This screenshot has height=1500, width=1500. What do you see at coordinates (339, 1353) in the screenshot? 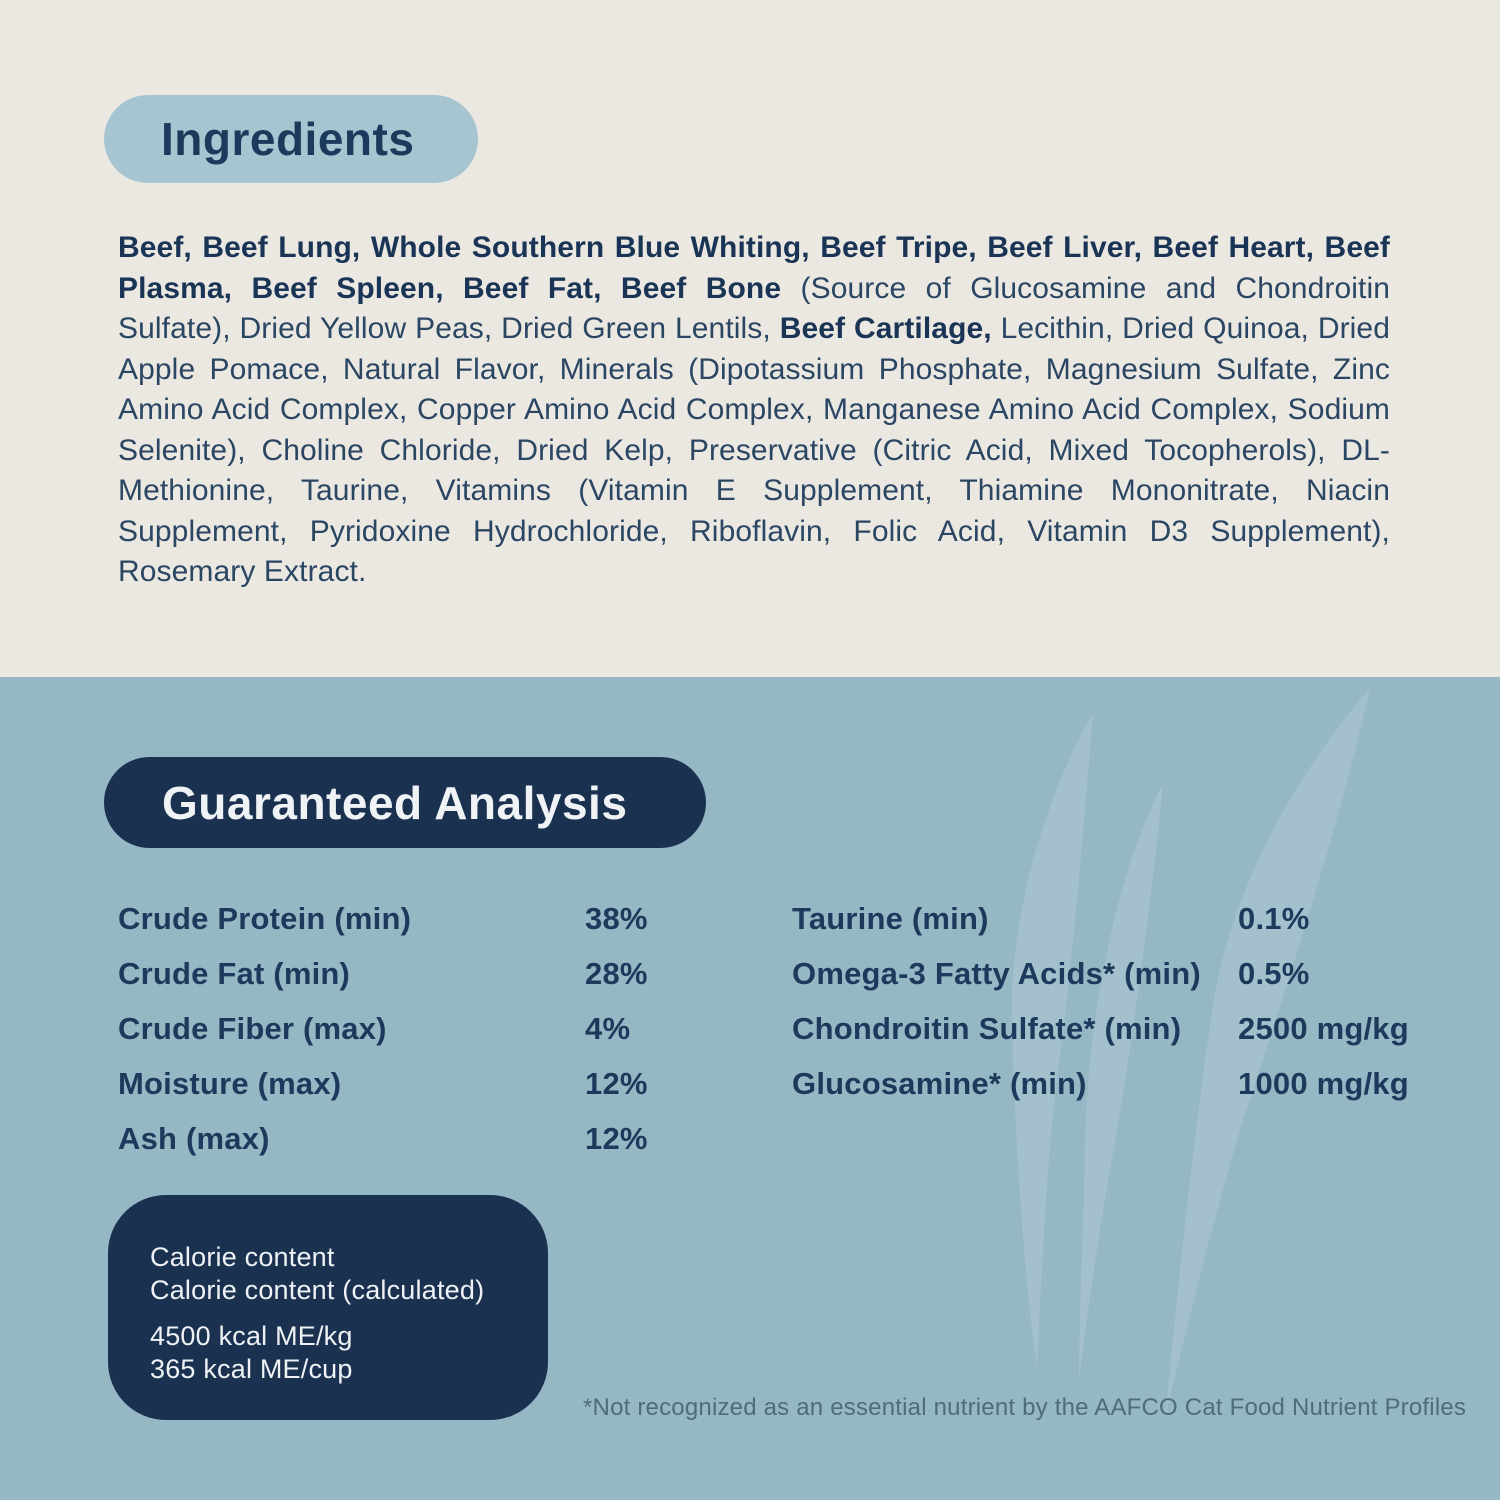
I see `calorie-values: 4500 kcal ME/kg 365 kcal ME/cup` at bounding box center [339, 1353].